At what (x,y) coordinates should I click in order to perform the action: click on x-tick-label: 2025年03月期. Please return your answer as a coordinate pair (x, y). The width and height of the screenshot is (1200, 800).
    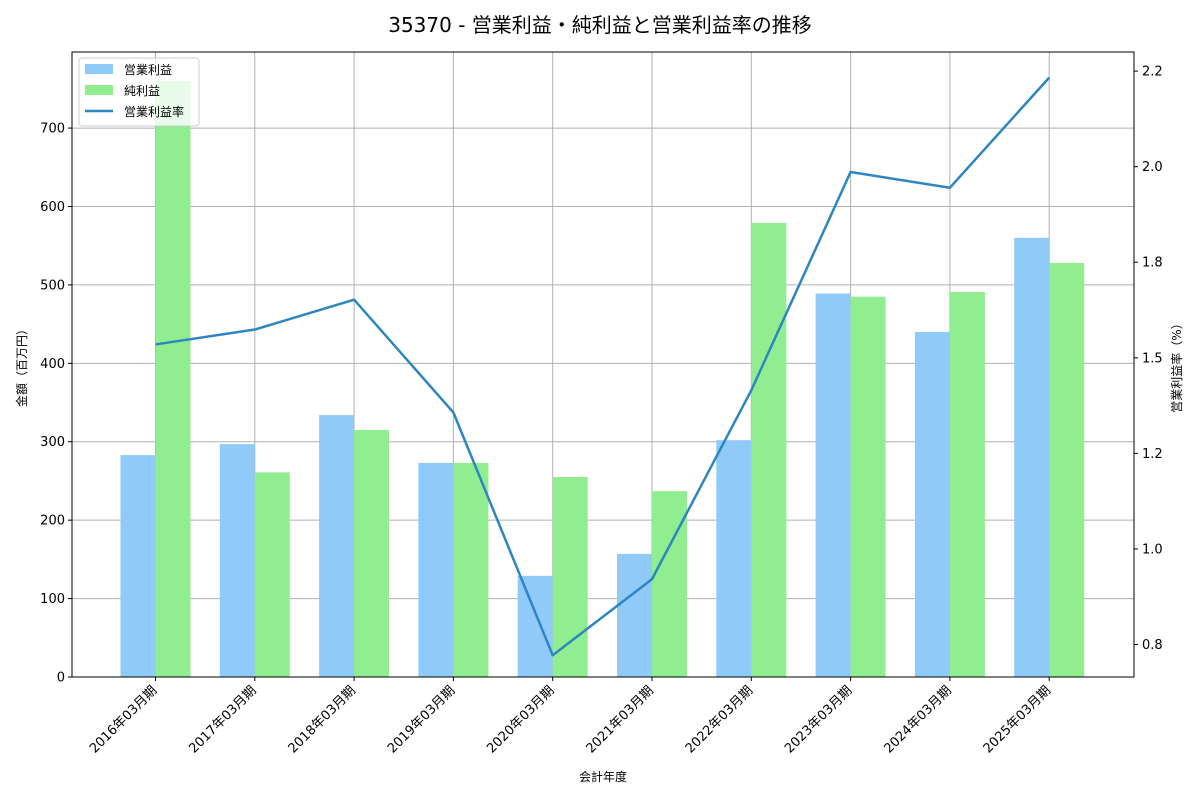
    Looking at the image, I should click on (1017, 719).